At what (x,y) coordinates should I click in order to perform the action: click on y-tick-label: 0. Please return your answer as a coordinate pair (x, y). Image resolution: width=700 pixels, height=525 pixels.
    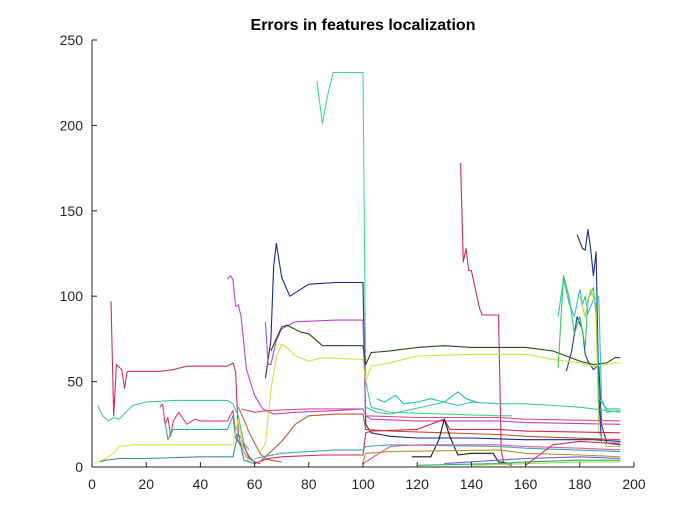
    Looking at the image, I should click on (79, 467).